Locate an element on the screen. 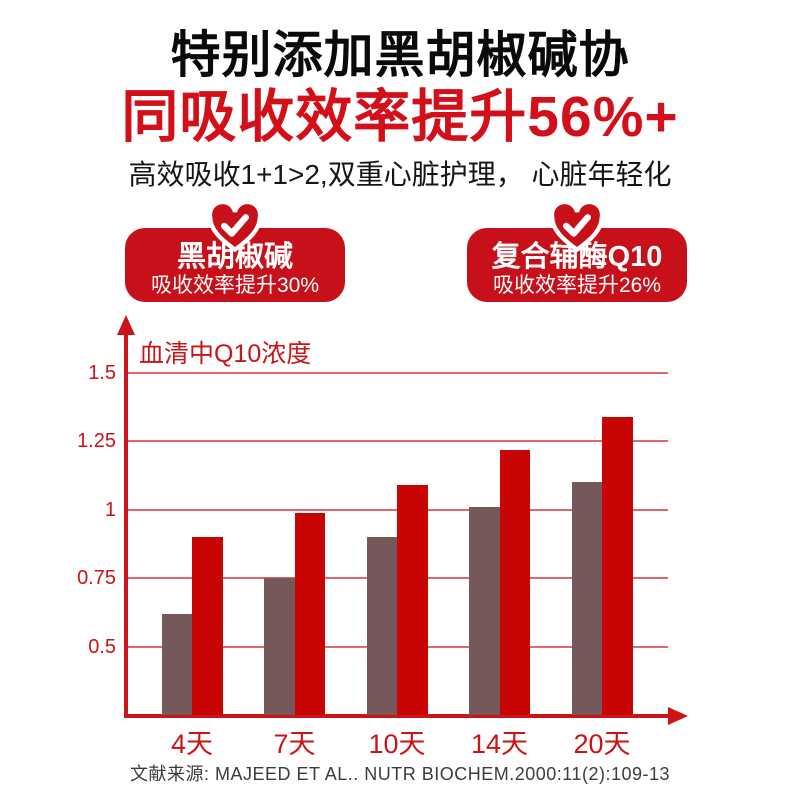 This screenshot has height=800, width=800. x-tick-label: 10天 is located at coordinates (397, 744).